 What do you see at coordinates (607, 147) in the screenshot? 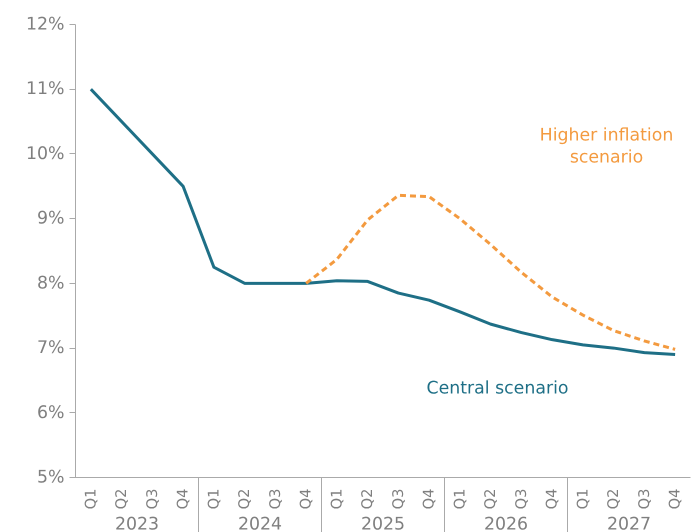
I see `text: Higher inflation scenario` at bounding box center [607, 147].